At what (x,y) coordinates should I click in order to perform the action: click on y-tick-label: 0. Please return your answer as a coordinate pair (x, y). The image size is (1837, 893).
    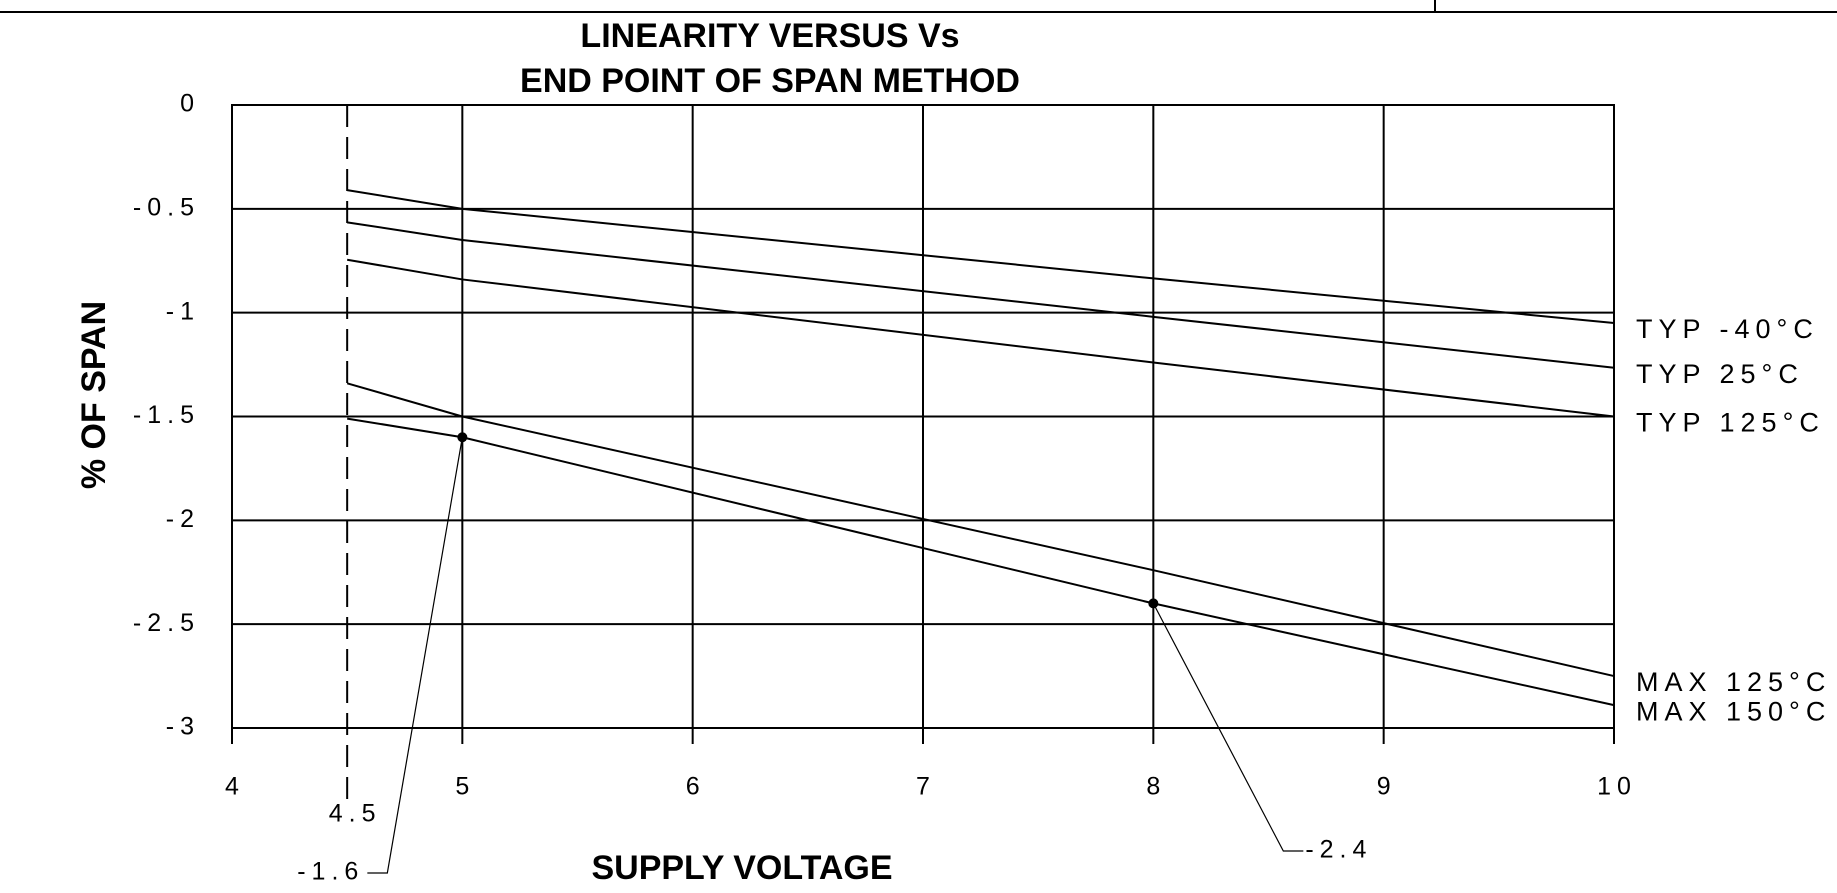
    Looking at the image, I should click on (190, 104).